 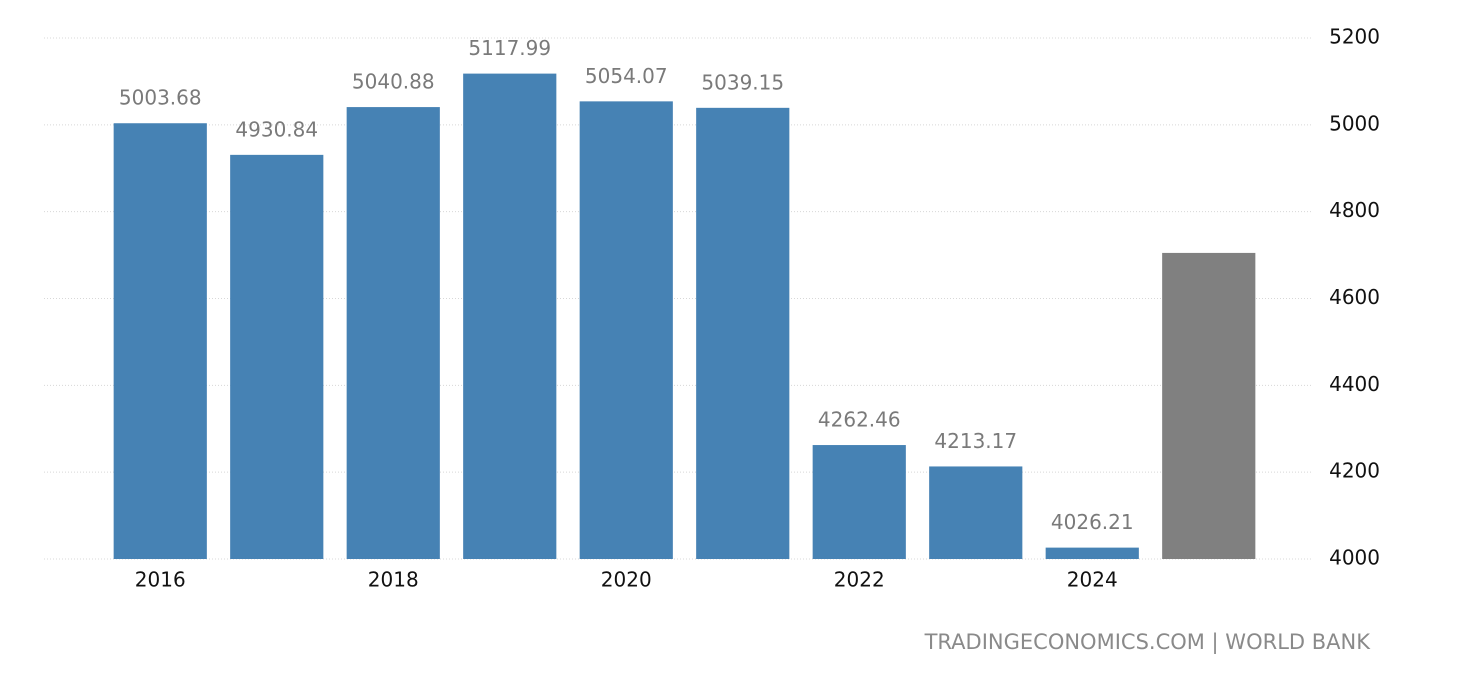 What do you see at coordinates (160, 98) in the screenshot?
I see `value-label: 5003.68` at bounding box center [160, 98].